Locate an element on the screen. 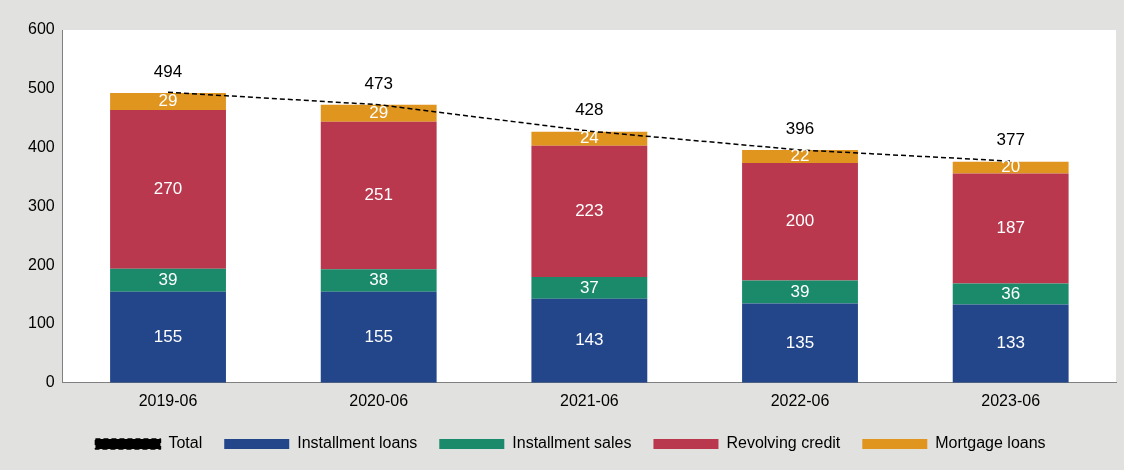 The image size is (1124, 470). y-tick-label: 200 is located at coordinates (41, 264).